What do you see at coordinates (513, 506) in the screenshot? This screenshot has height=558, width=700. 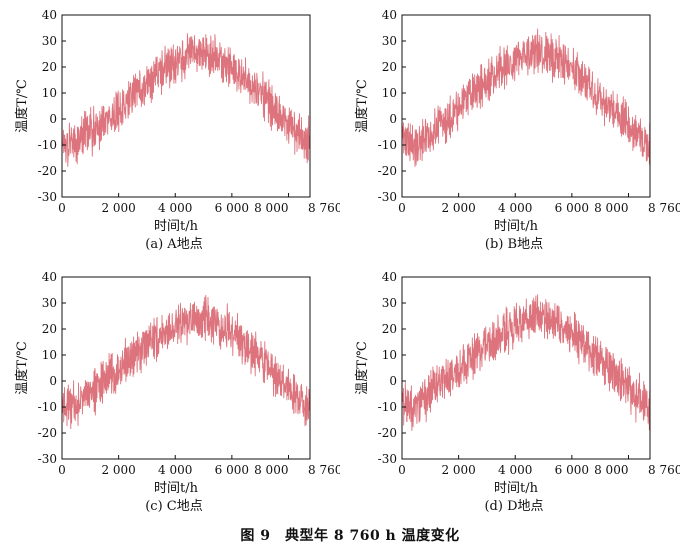 I see `panel-caption: (d) D地点` at bounding box center [513, 506].